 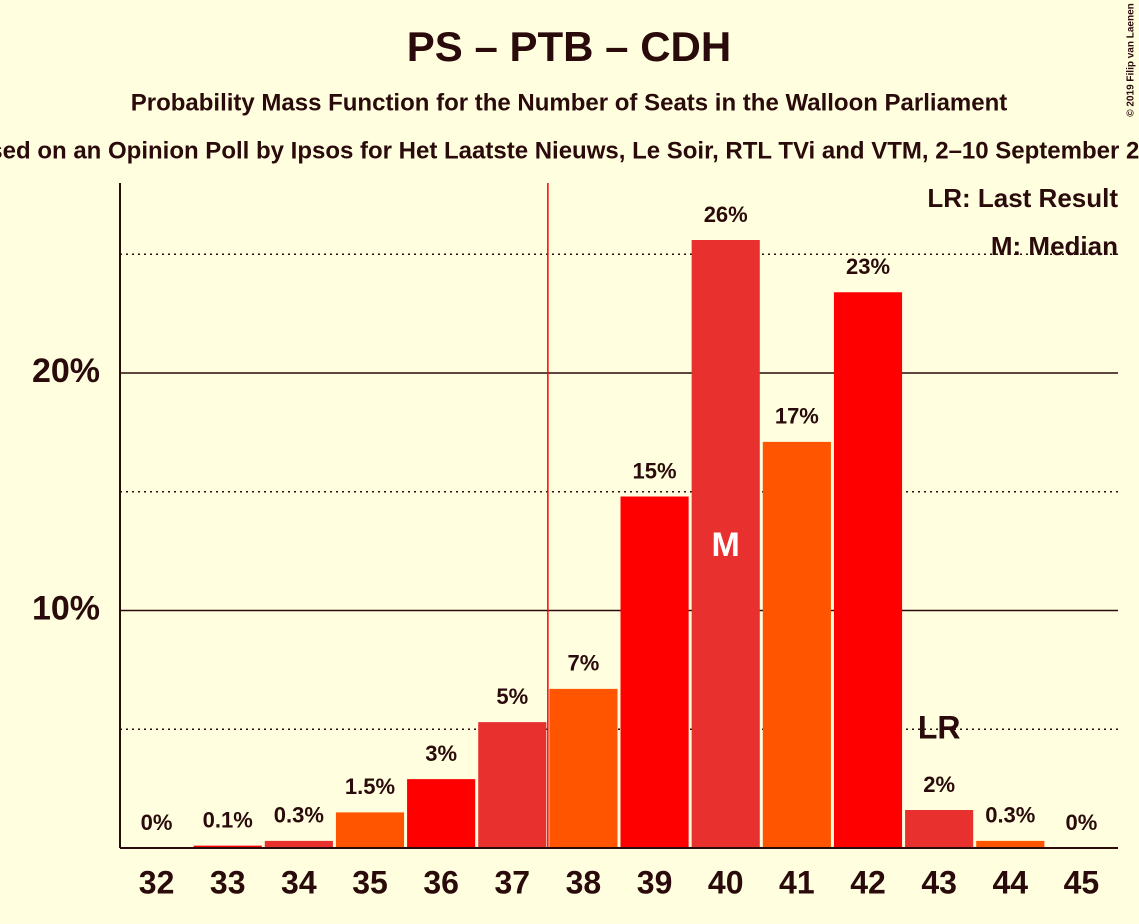 I want to click on data-label: 5%, so click(x=512, y=696).